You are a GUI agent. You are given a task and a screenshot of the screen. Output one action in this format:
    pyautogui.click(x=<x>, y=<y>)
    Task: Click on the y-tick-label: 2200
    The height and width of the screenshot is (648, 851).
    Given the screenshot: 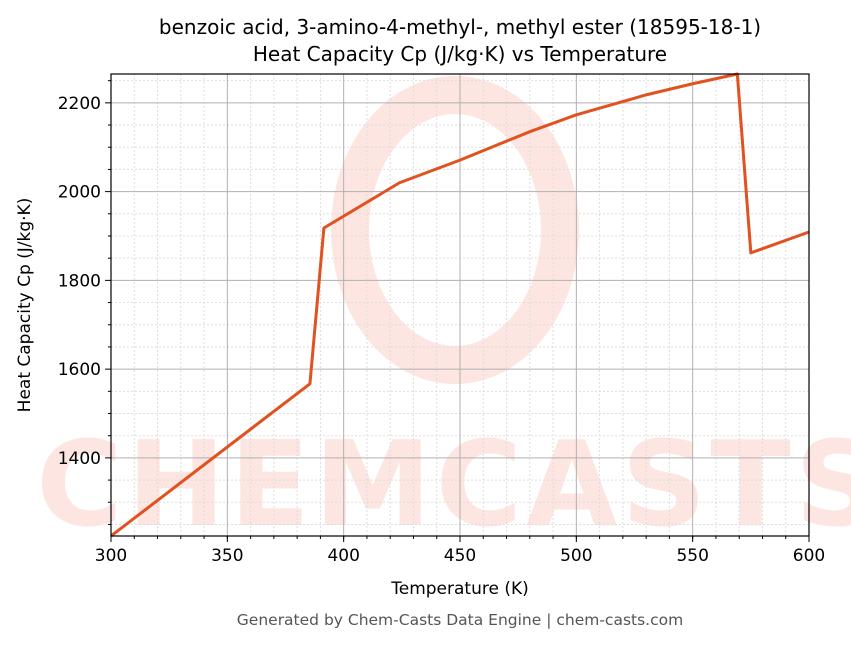 What is the action you would take?
    pyautogui.click(x=79, y=104)
    